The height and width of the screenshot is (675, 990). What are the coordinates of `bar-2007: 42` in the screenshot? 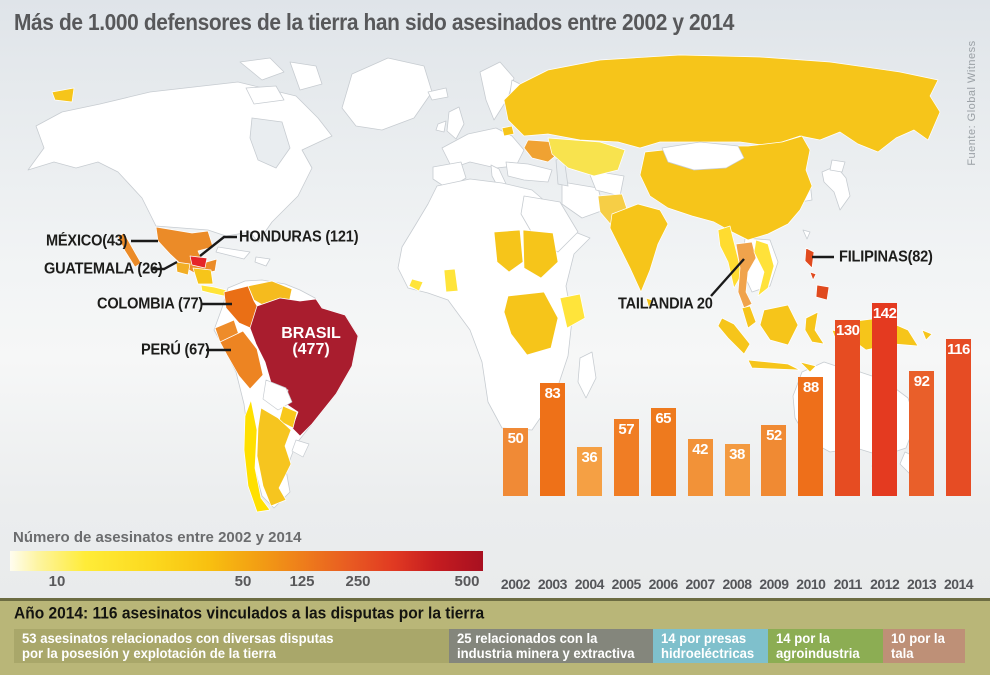 It's located at (700, 467).